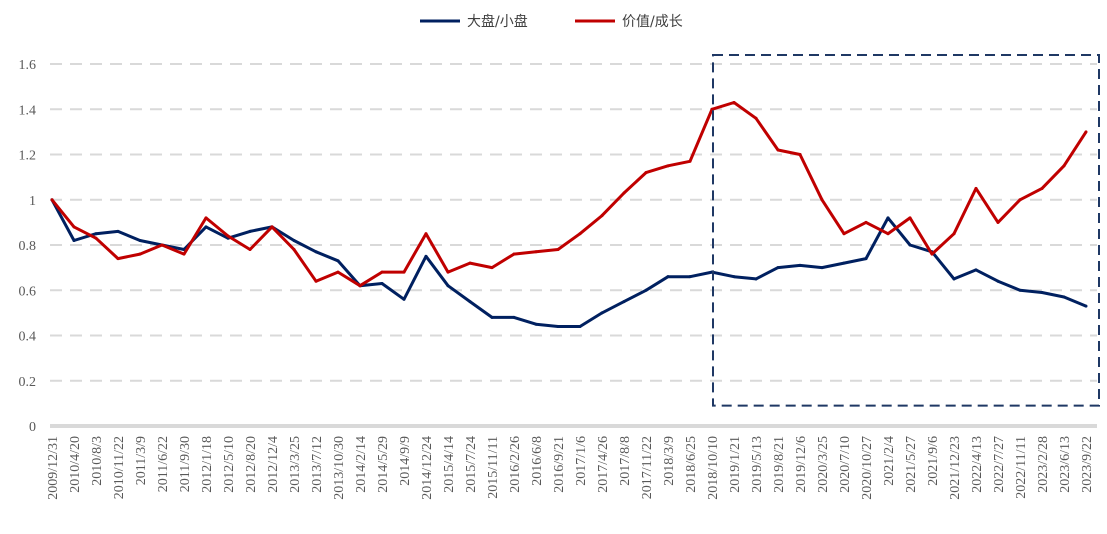  What do you see at coordinates (647, 467) in the screenshot?
I see `x-tick-label: 2017/11/22` at bounding box center [647, 467].